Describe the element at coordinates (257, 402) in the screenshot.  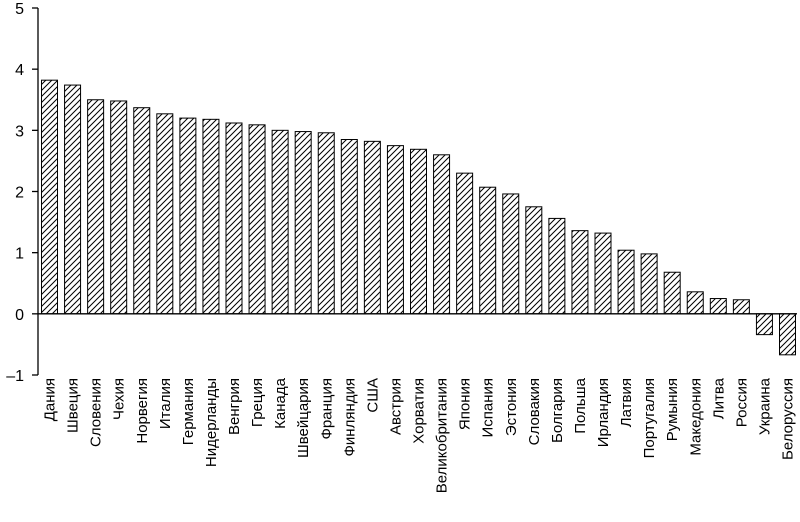
I see `category-label: Греция` at that location.